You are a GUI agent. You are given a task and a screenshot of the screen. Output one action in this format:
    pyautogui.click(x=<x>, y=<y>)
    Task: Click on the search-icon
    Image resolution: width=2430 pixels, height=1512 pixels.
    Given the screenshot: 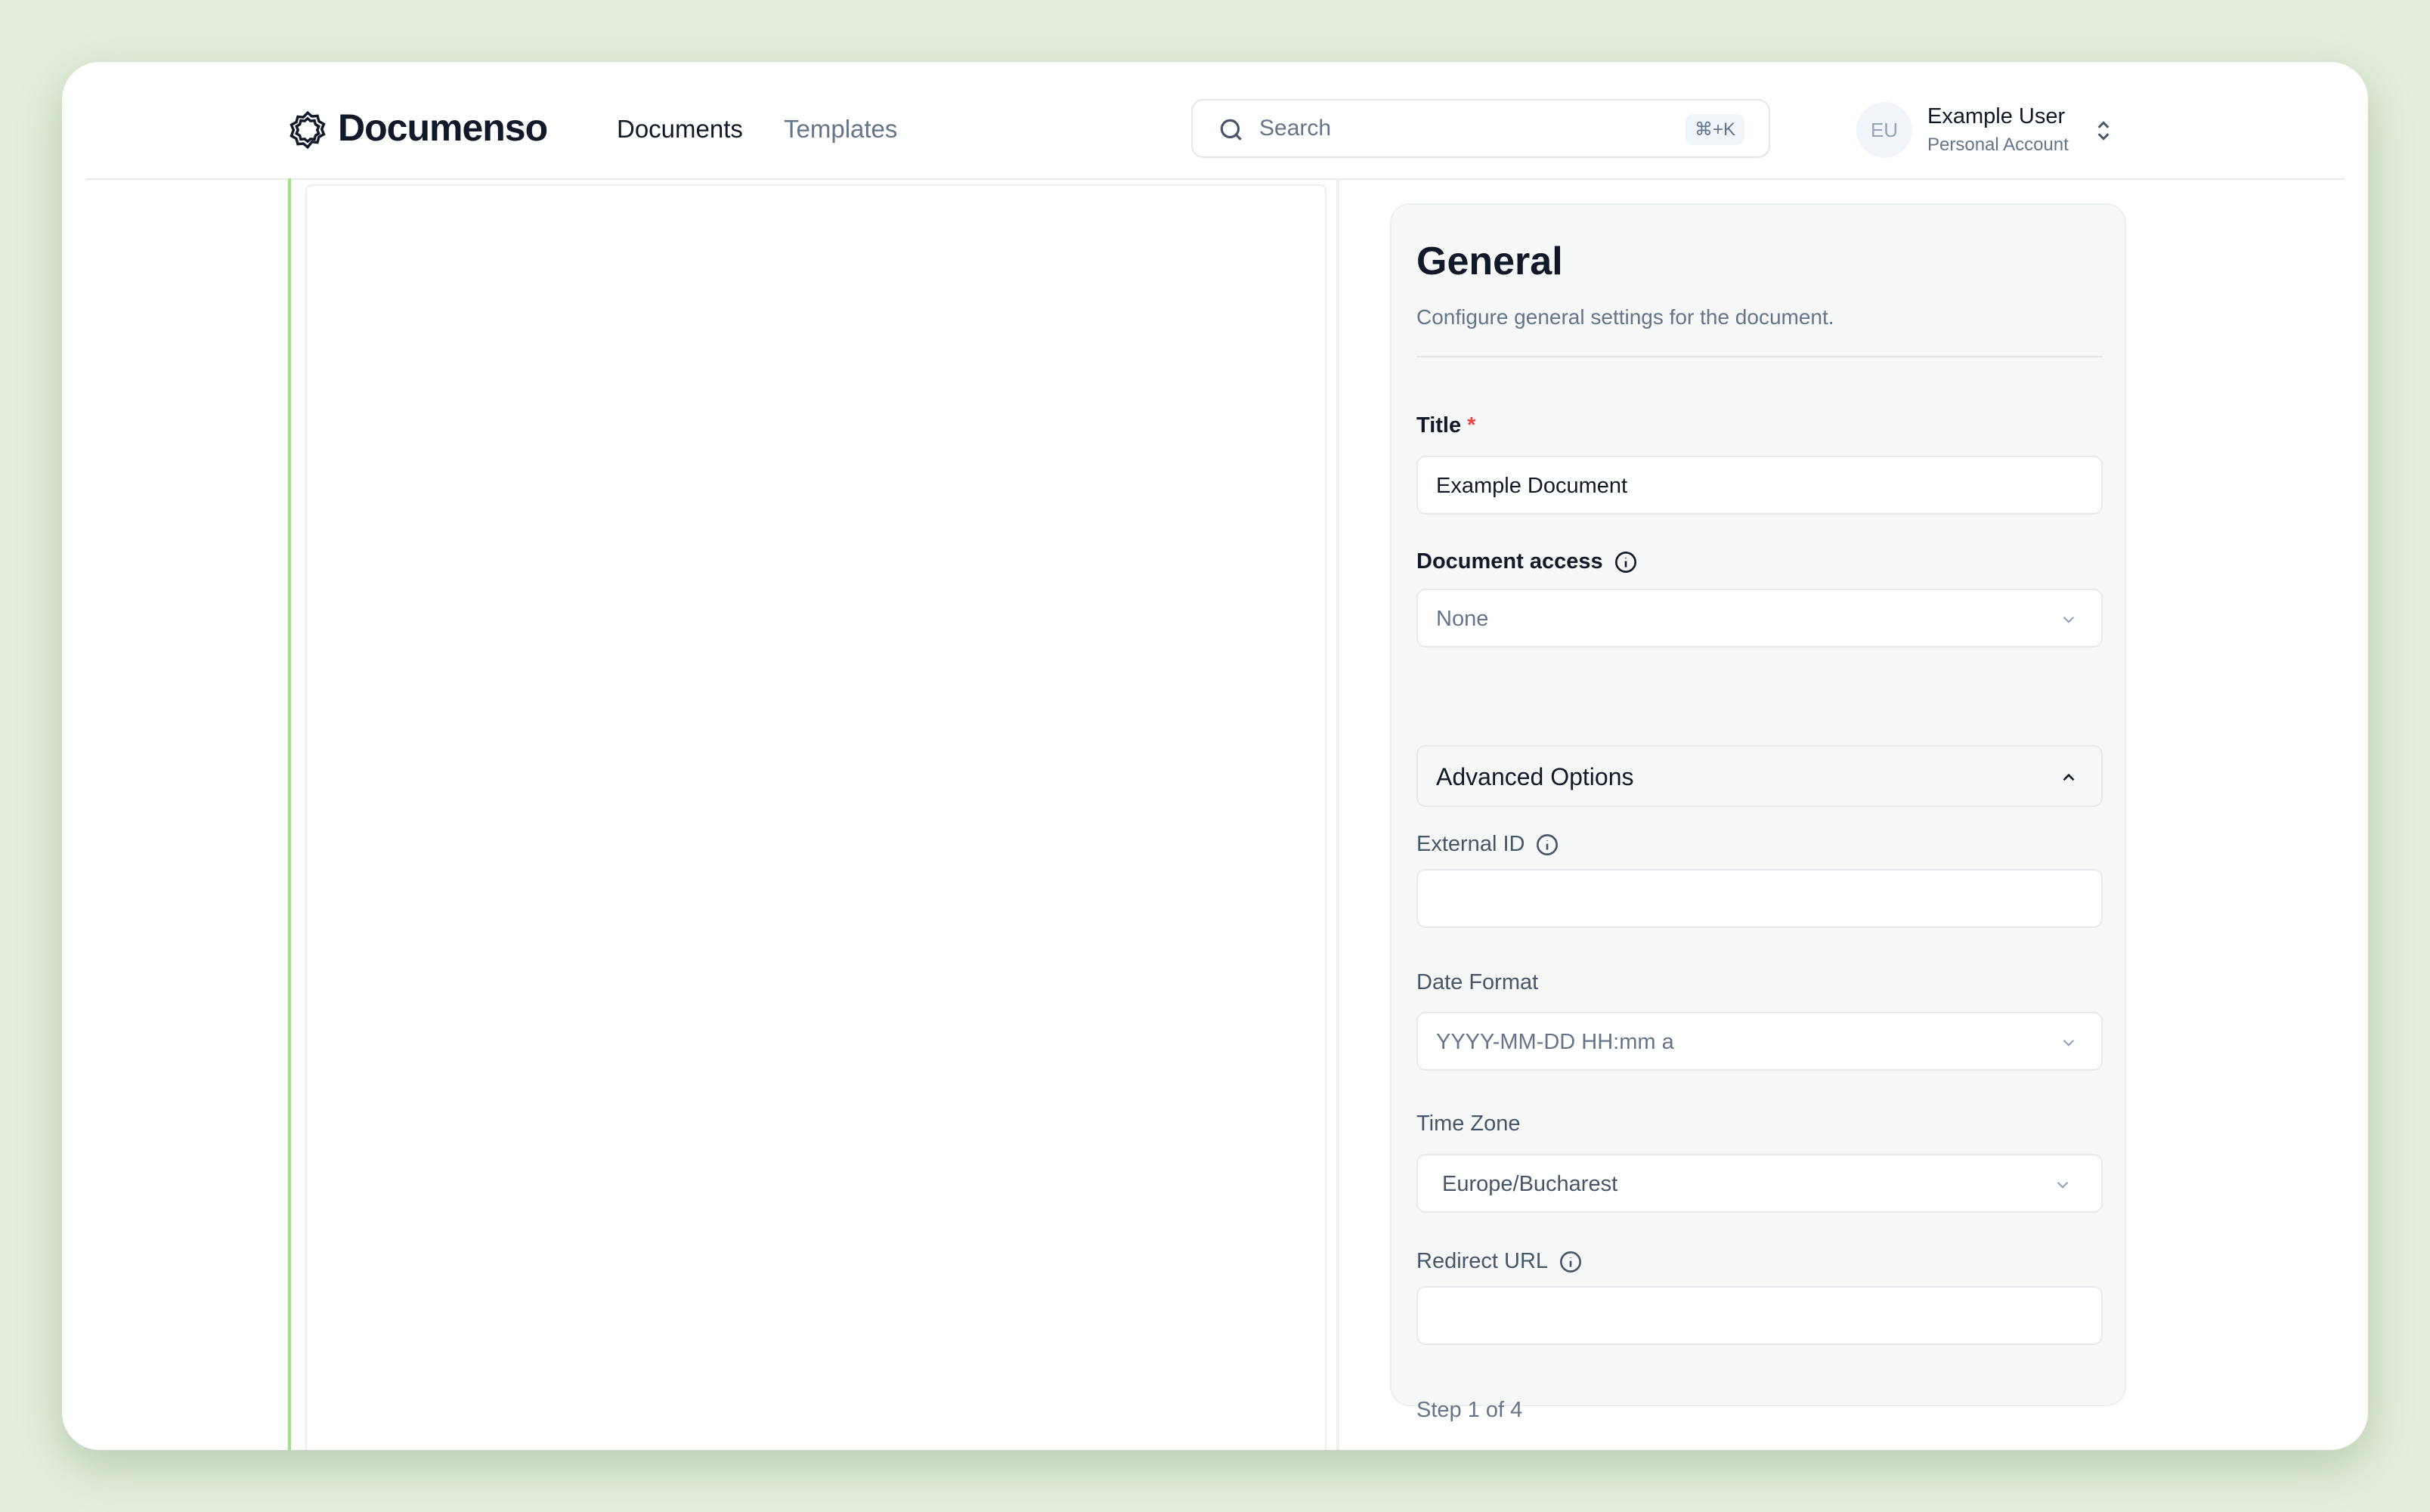 What is the action you would take?
    pyautogui.click(x=1231, y=130)
    